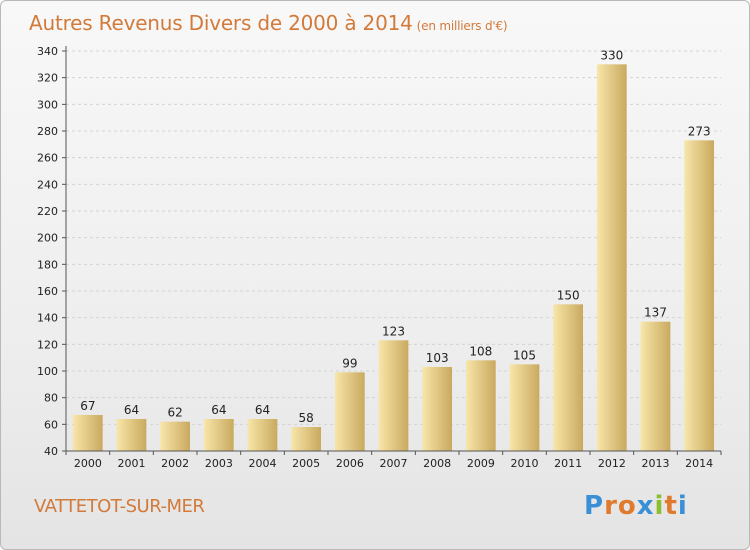 The image size is (750, 550). What do you see at coordinates (221, 23) in the screenshot?
I see `title-text: Autres Revenus Divers de 2000 à 2014` at bounding box center [221, 23].